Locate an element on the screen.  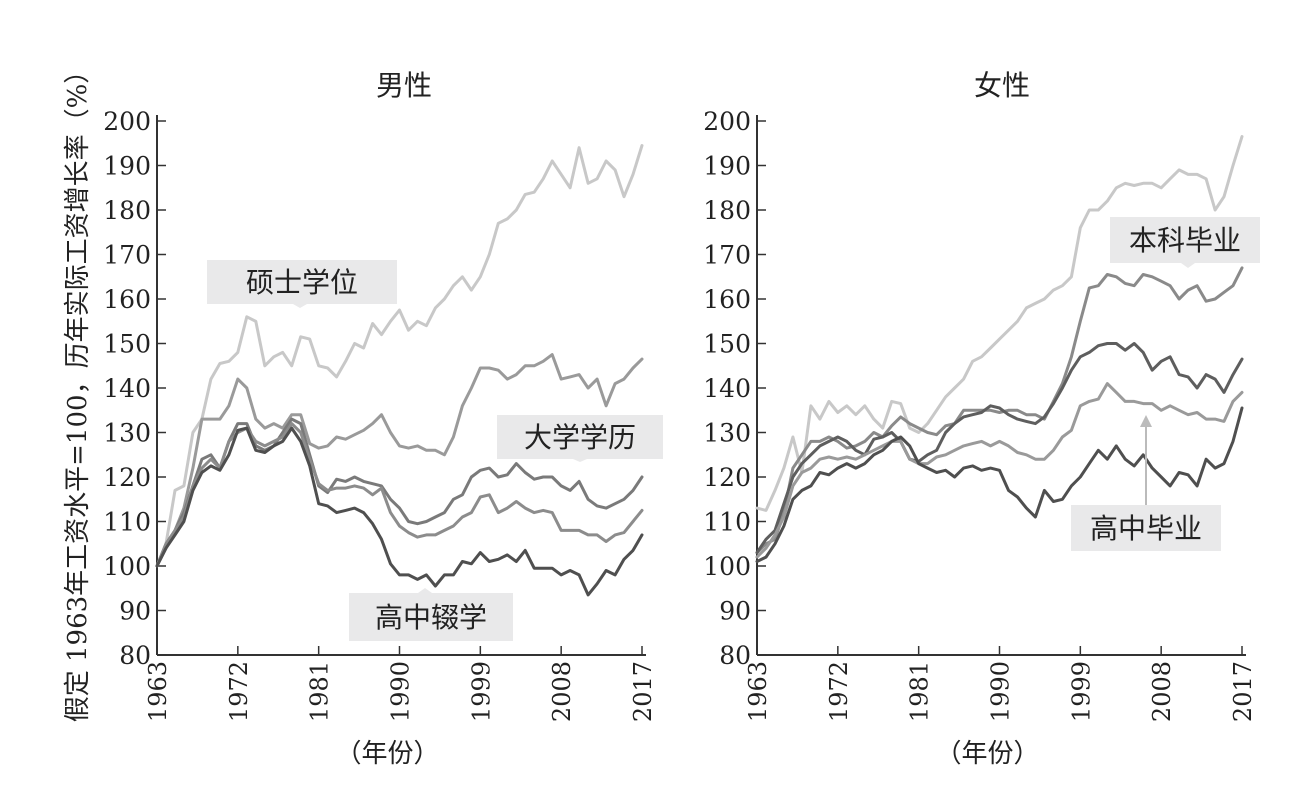
annotation-text: 高中毕业 is located at coordinates (1146, 528).